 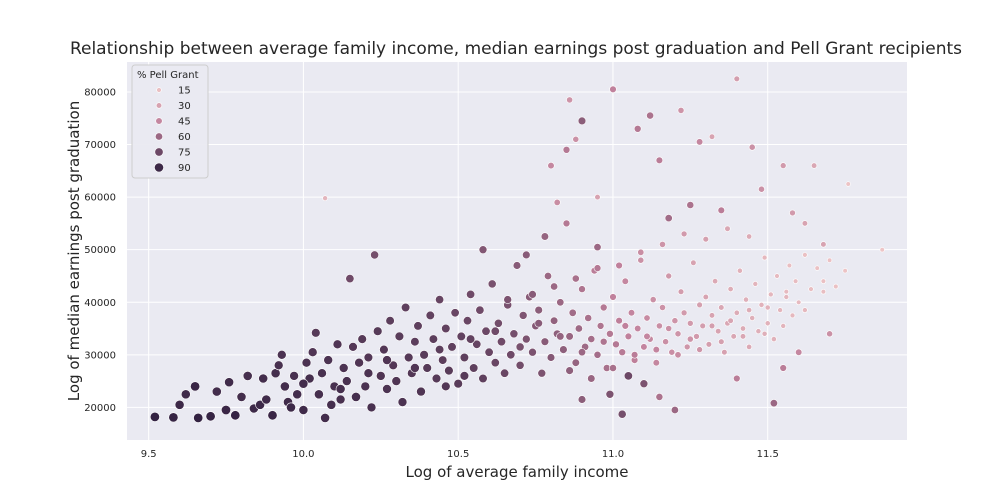 I want to click on y-tick-label: 80000, so click(x=100, y=92).